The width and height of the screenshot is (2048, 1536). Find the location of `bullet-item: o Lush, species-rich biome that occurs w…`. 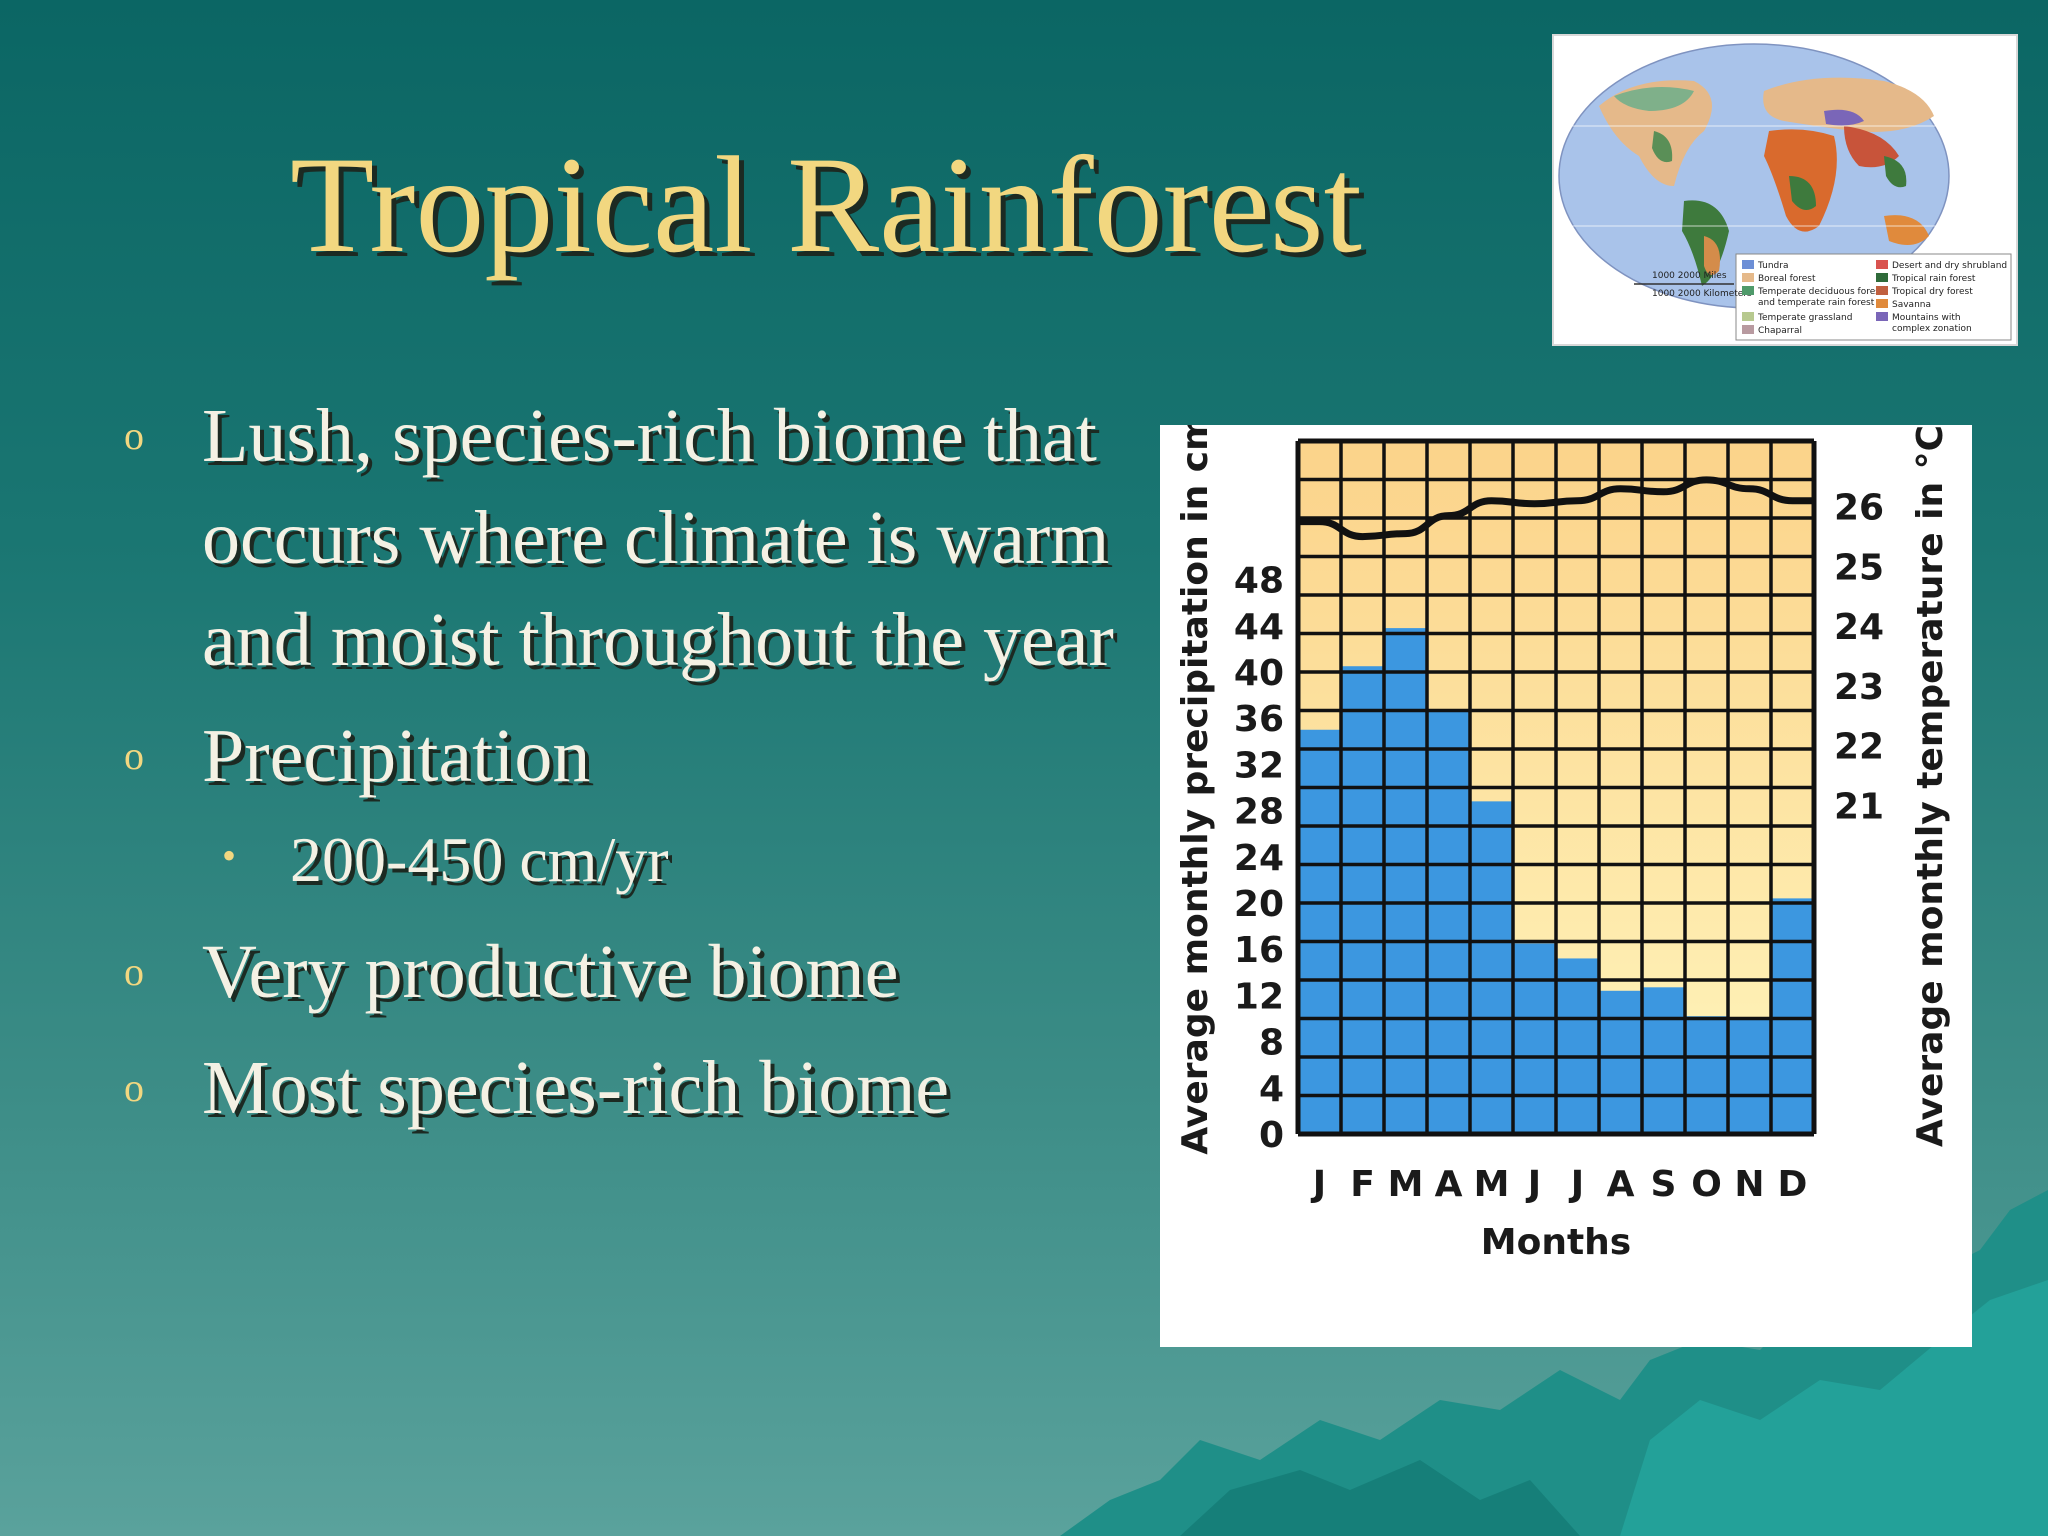

bullet-item: o Lush, species-rich biome that occurs w… is located at coordinates (625, 538).